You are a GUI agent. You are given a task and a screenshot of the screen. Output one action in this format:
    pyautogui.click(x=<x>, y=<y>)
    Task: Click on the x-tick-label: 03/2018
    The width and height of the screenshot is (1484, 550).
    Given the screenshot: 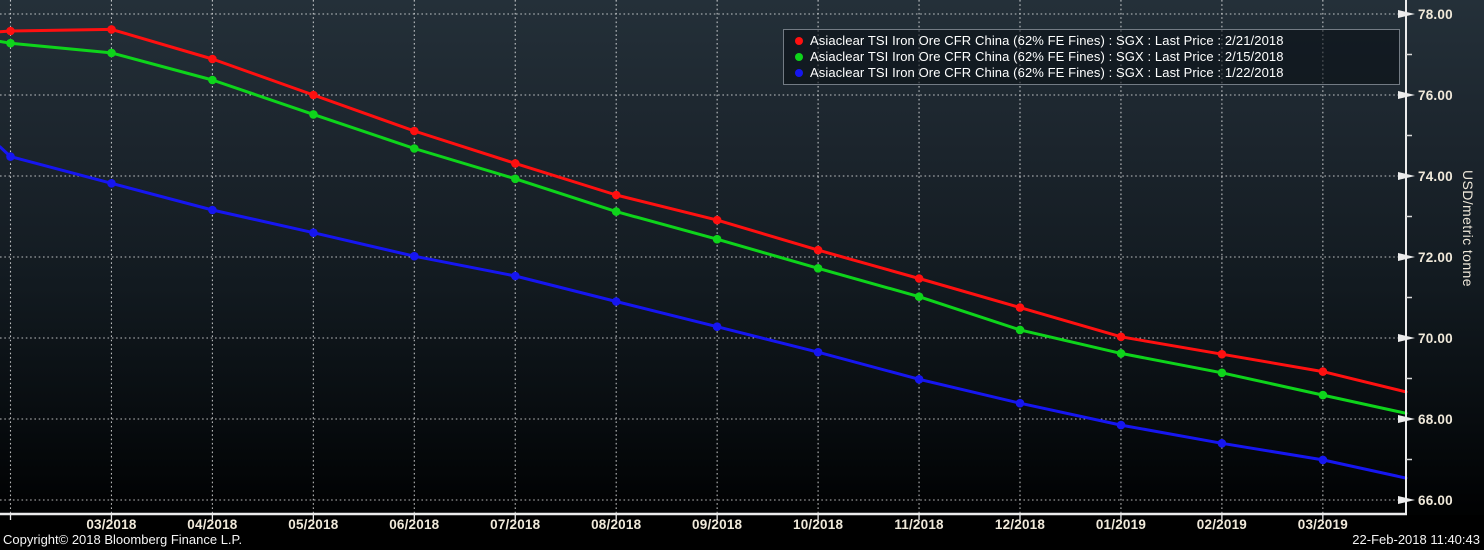 What is the action you would take?
    pyautogui.click(x=111, y=524)
    